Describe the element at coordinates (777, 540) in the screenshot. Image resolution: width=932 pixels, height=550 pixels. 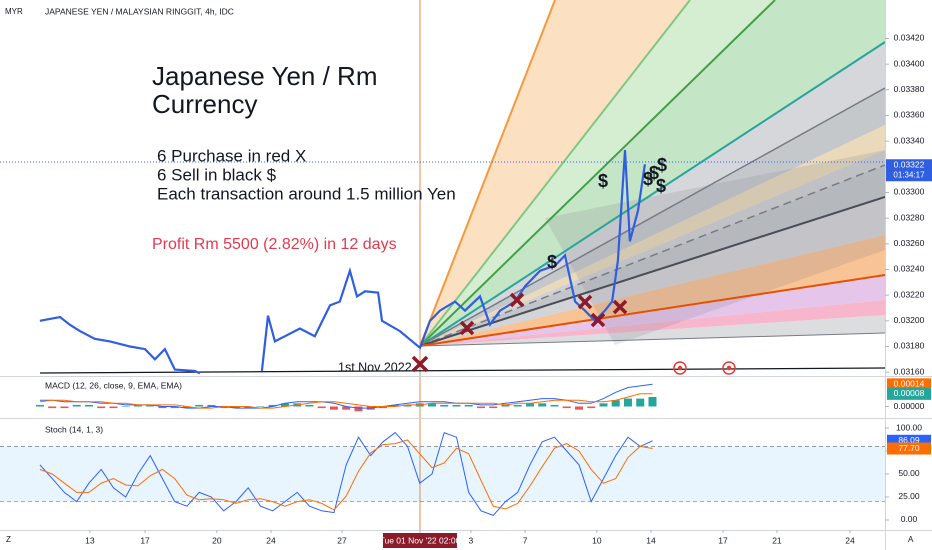
I see `x-tick-label: 21` at that location.